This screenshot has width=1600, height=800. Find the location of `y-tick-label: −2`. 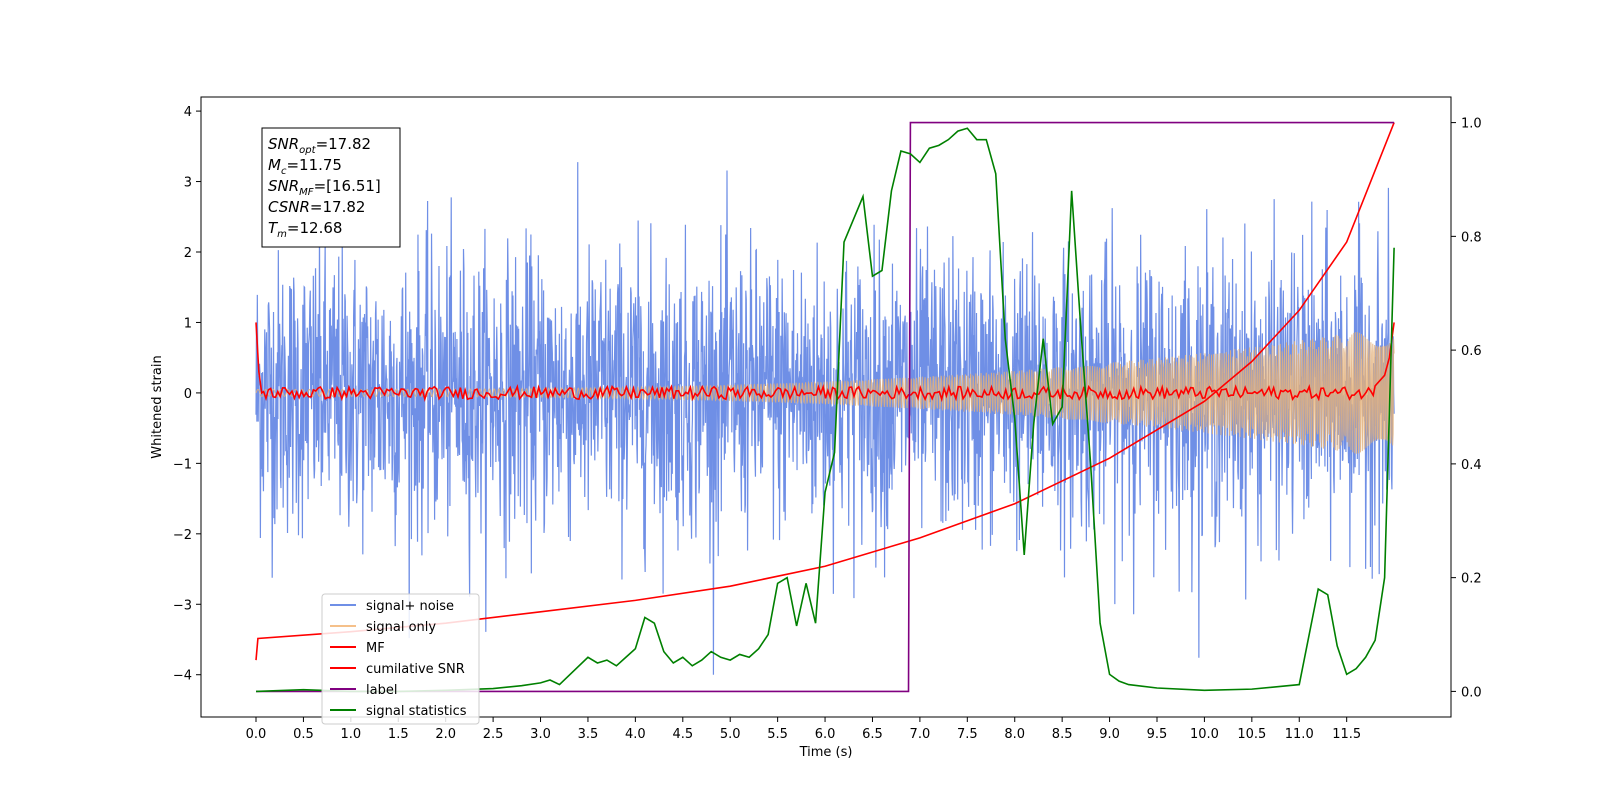

y-tick-label: −2 is located at coordinates (182, 535).